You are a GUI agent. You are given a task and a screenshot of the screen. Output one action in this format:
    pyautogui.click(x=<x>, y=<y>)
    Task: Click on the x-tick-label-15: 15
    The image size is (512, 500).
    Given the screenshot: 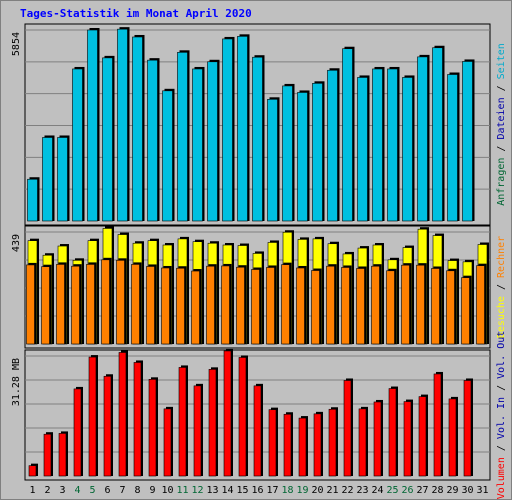 What is the action you would take?
    pyautogui.click(x=242, y=490)
    